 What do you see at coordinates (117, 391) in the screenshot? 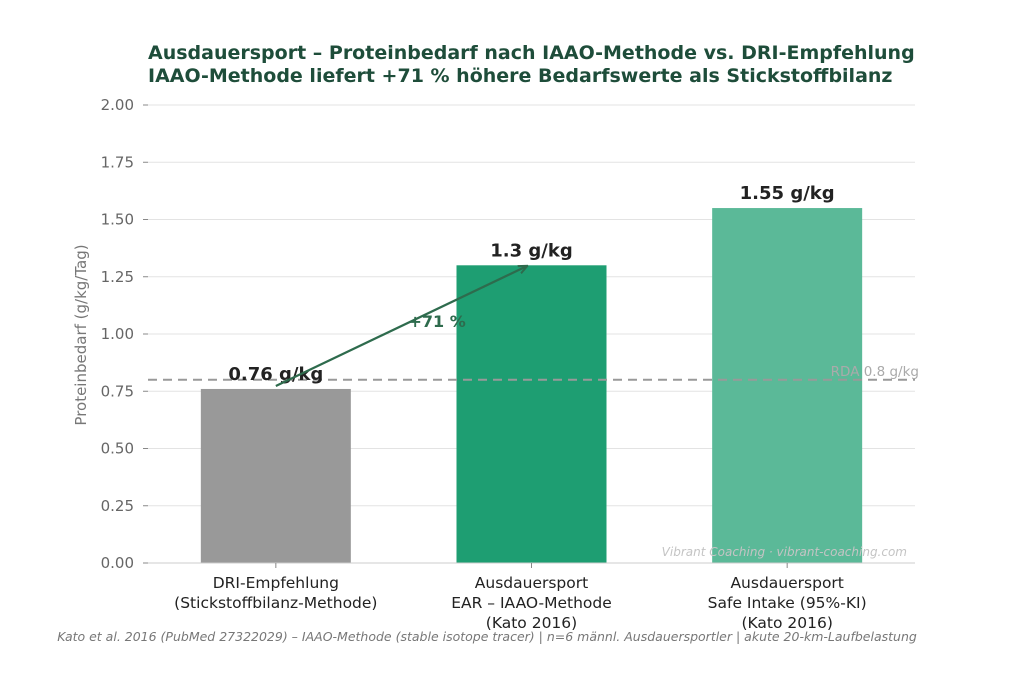
I see `y-tick-label: 0.75` at bounding box center [117, 391].